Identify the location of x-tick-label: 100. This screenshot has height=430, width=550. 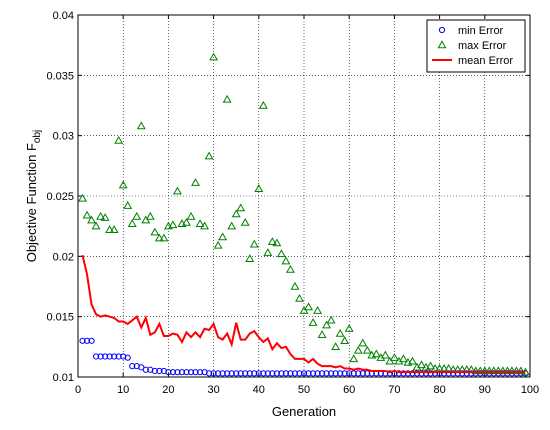
(530, 390).